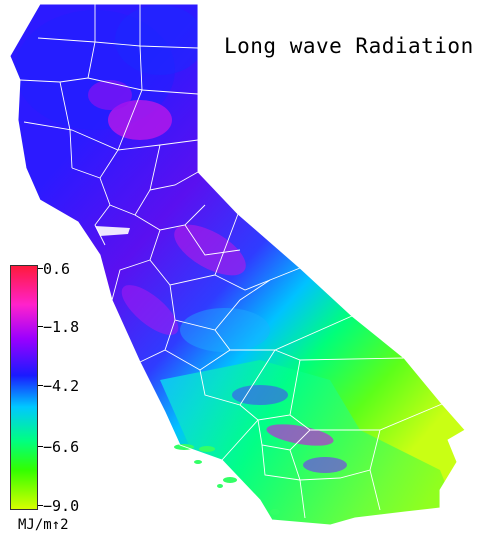 Image resolution: width=500 pixels, height=550 pixels. I want to click on colorbar-tick-2: −1.8, so click(61, 327).